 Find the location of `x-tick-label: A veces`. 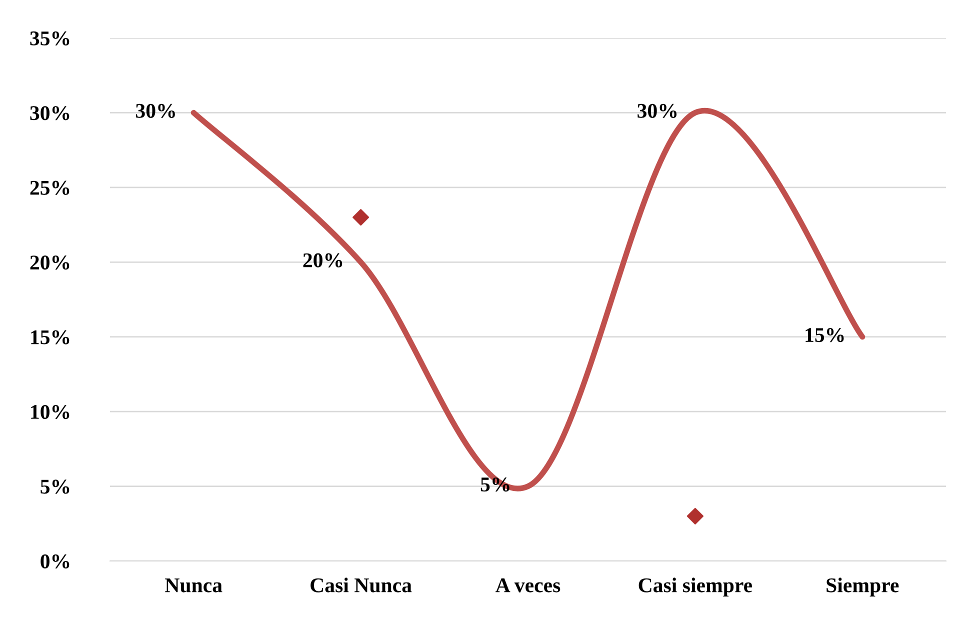

x-tick-label: A veces is located at coordinates (528, 585).